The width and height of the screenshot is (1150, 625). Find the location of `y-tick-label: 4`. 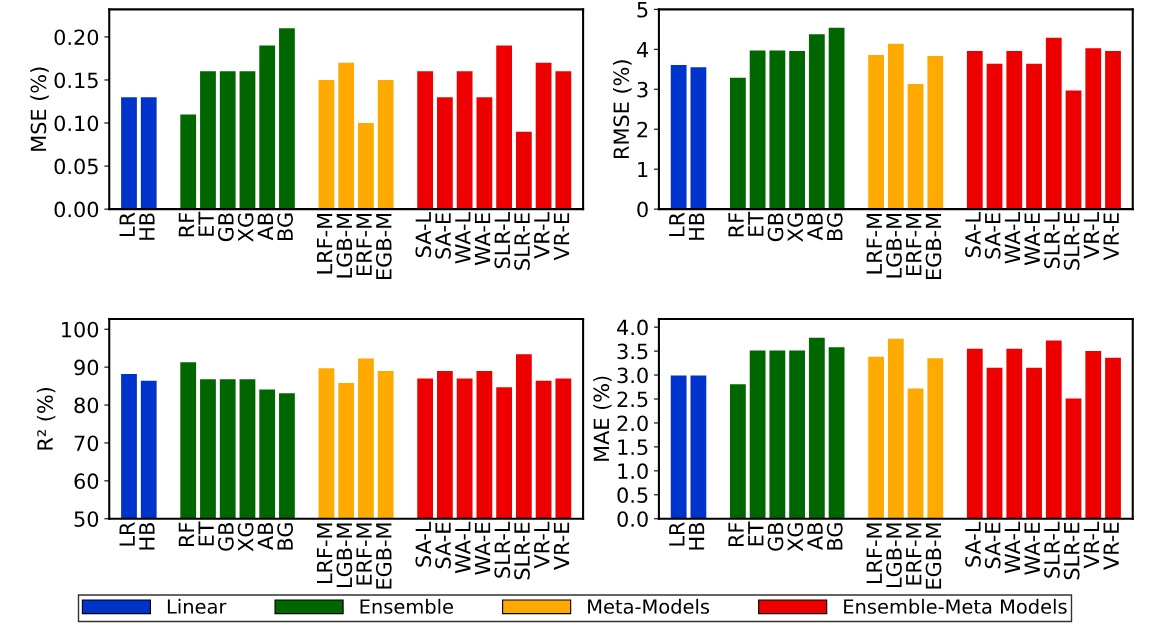

y-tick-label: 4 is located at coordinates (642, 50).